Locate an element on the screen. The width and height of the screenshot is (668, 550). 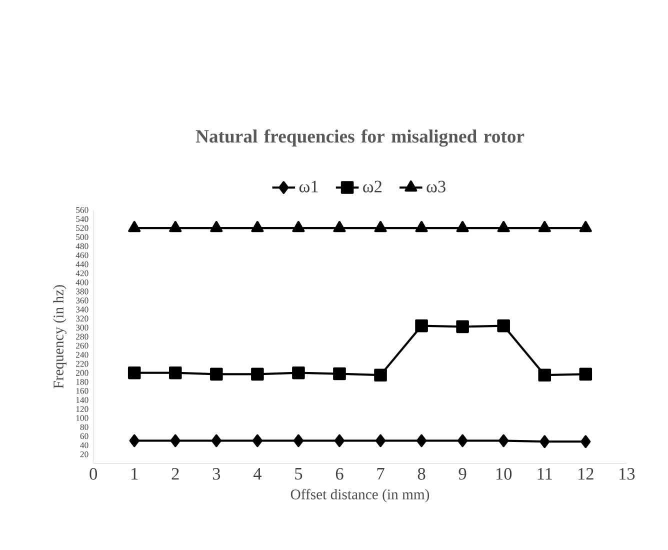
x-tick-label: 13 is located at coordinates (627, 474).